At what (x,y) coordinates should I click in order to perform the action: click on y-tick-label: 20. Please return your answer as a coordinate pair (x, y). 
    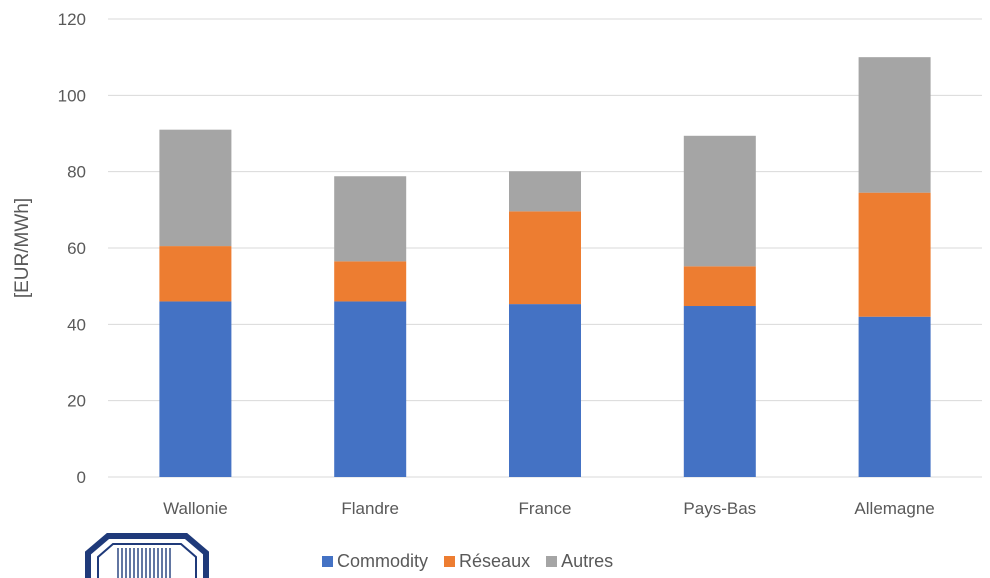
    Looking at the image, I should click on (76, 401).